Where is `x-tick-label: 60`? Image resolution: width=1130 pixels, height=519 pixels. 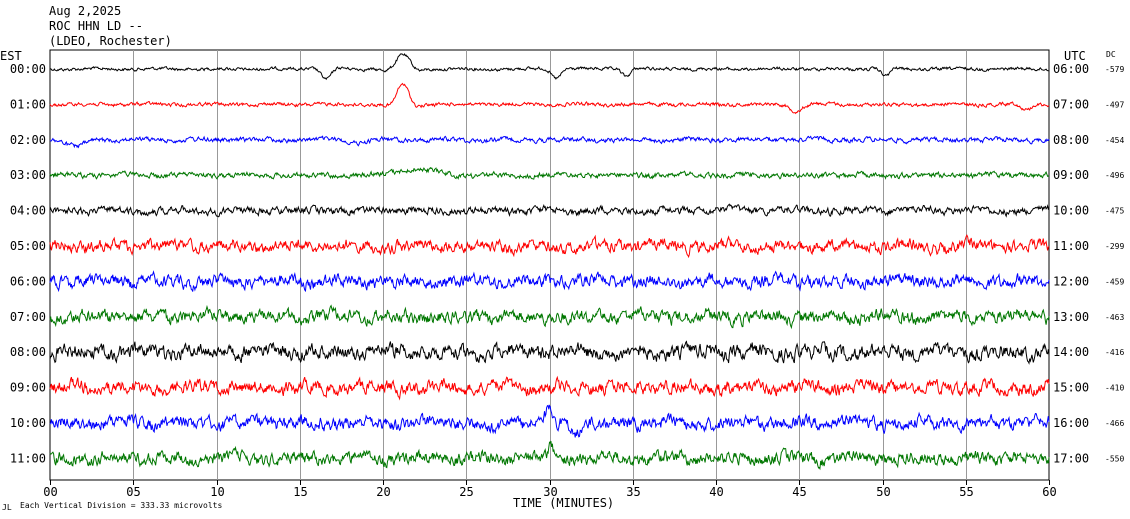 x-tick-label: 60 is located at coordinates (1049, 492).